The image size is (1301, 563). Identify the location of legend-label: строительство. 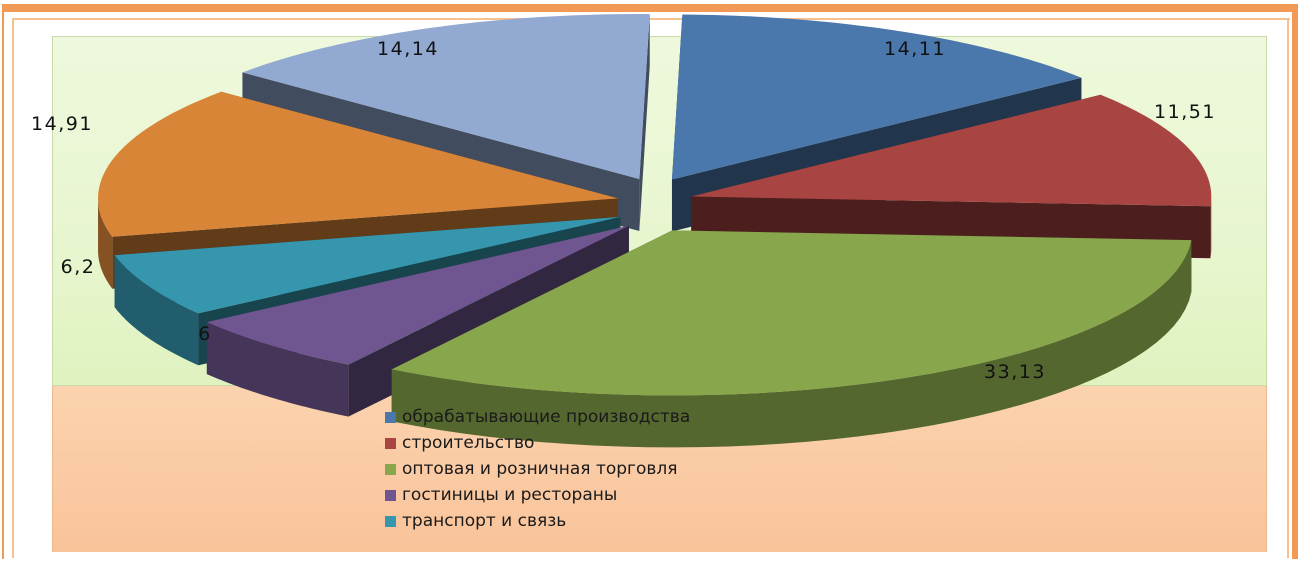
(468, 443).